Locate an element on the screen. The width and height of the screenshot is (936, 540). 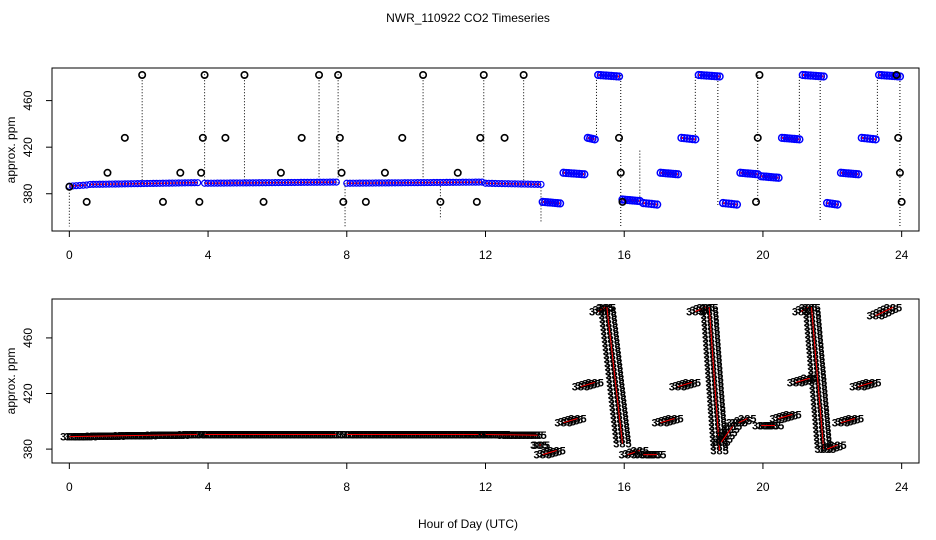
x-tick-label: 4 is located at coordinates (208, 255).